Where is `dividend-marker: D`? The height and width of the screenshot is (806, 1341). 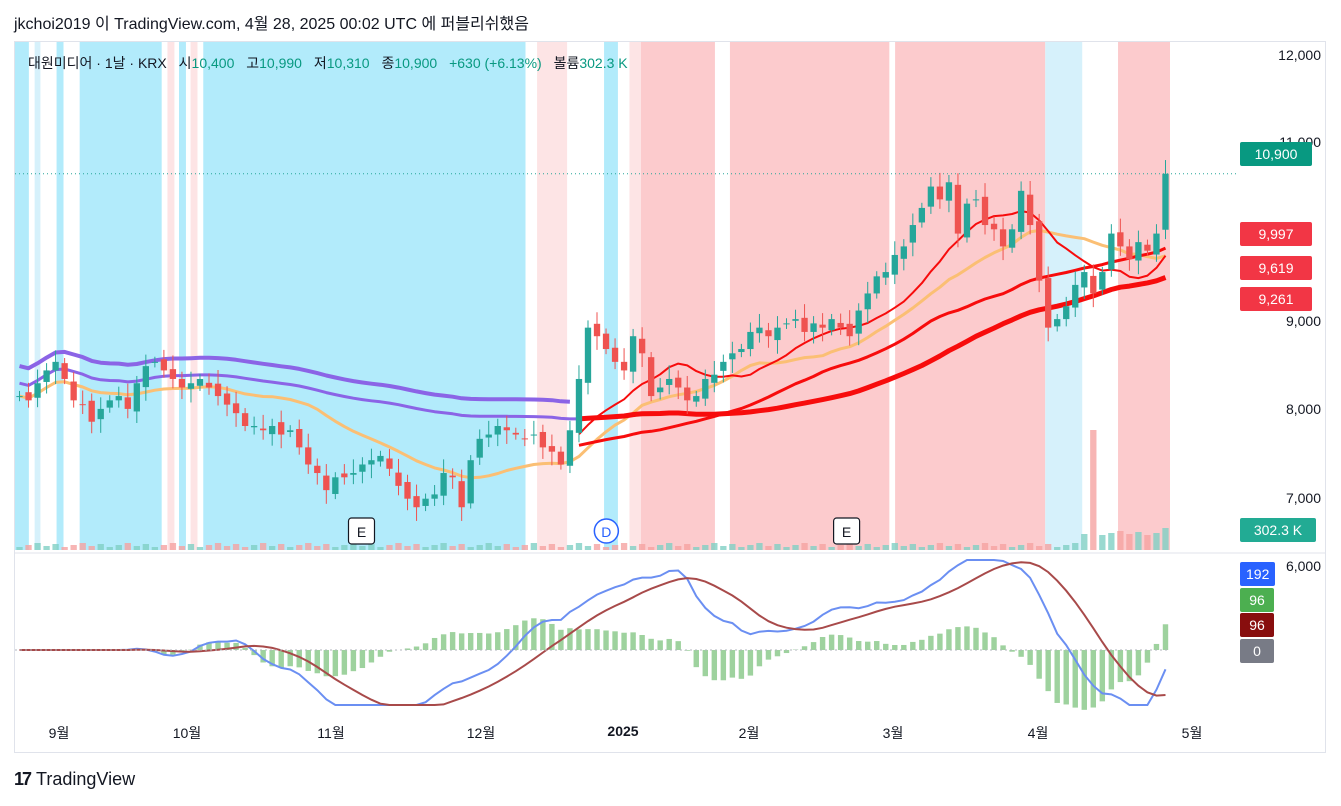
dividend-marker: D is located at coordinates (606, 531).